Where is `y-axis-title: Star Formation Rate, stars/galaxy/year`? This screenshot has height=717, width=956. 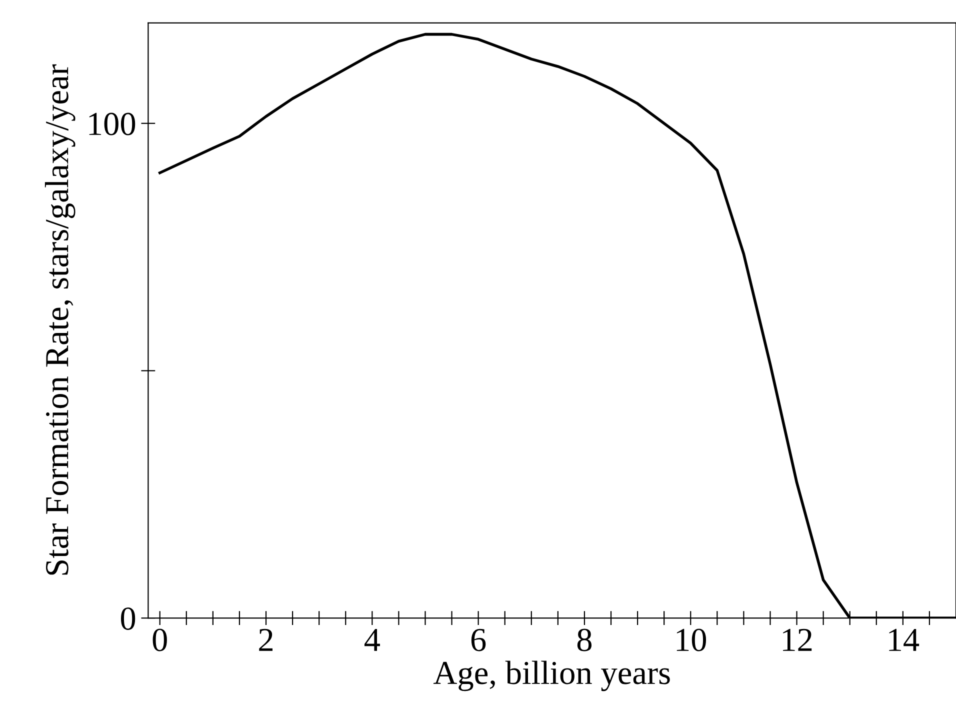 y-axis-title: Star Formation Rate, stars/galaxy/year is located at coordinates (60, 319).